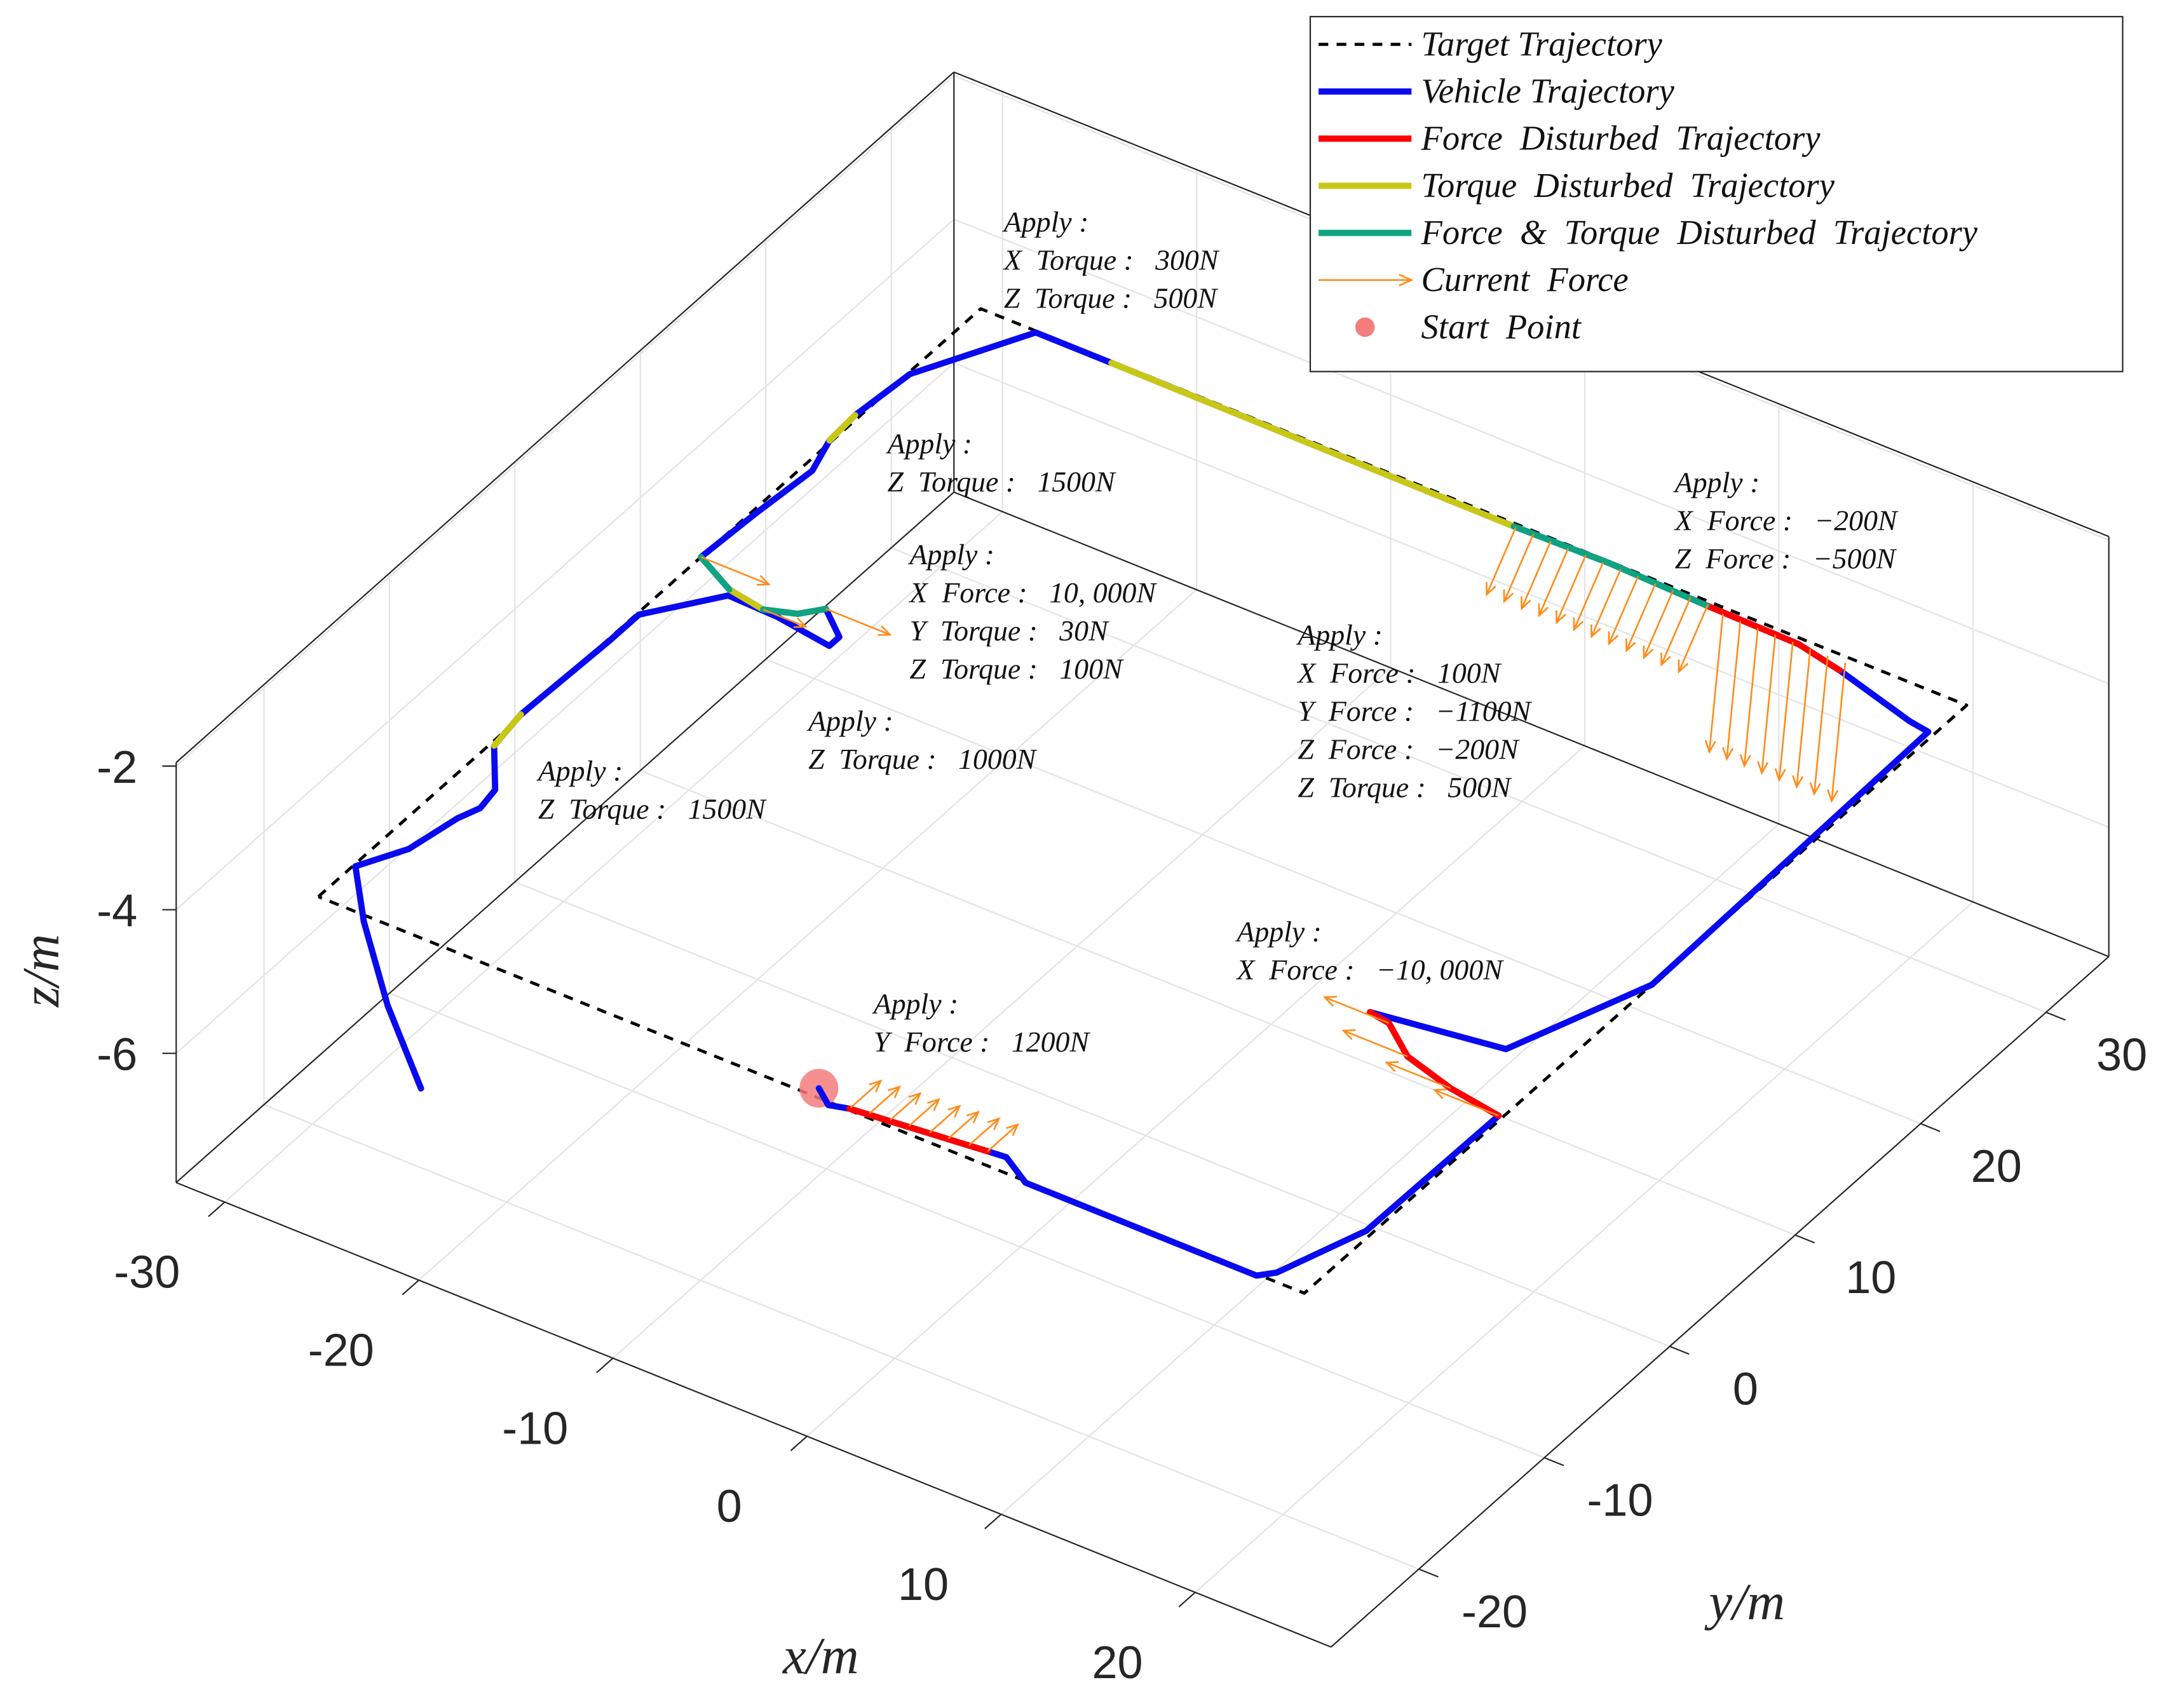 The height and width of the screenshot is (1708, 2163). I want to click on annotation: Y Force : −1100N, so click(1415, 711).